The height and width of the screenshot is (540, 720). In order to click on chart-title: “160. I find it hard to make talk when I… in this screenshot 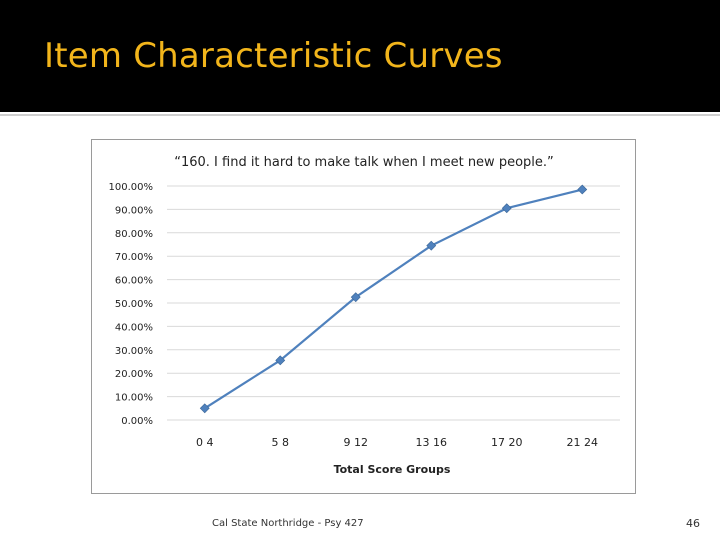, I will do `click(364, 162)`.